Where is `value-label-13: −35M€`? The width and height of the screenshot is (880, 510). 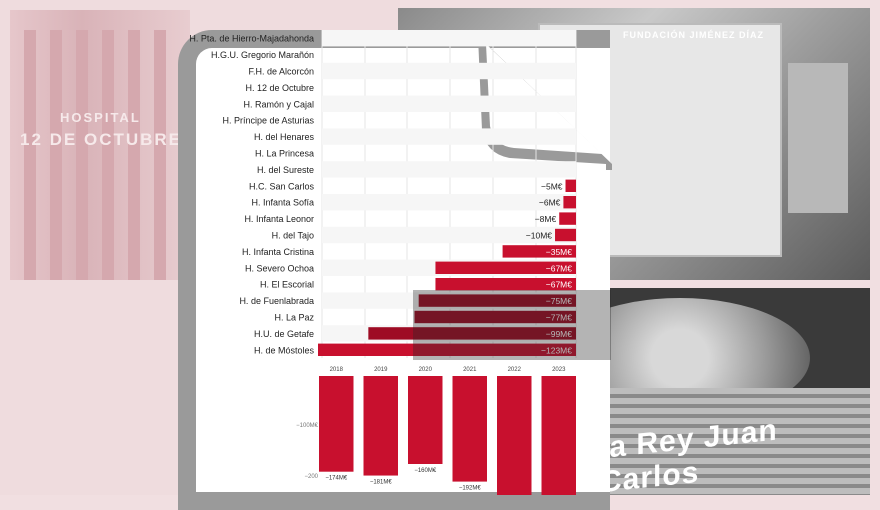 value-label-13: −35M€ is located at coordinates (559, 252).